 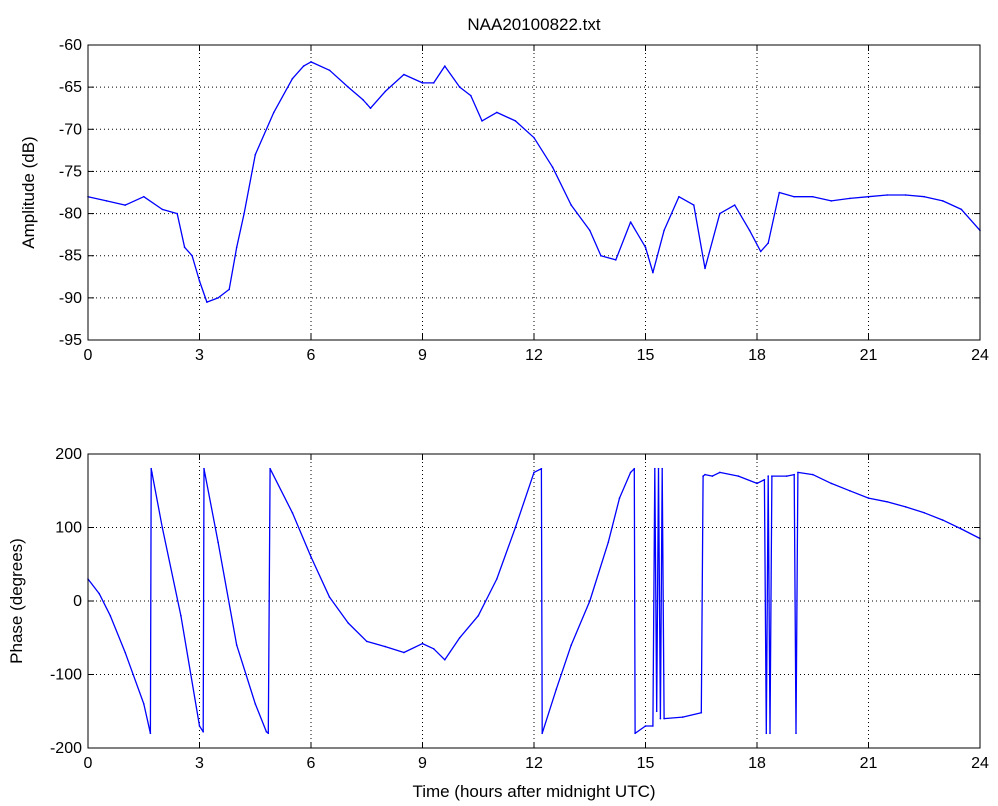 What do you see at coordinates (311, 355) in the screenshot?
I see `amplitude-x-tick-label: 6` at bounding box center [311, 355].